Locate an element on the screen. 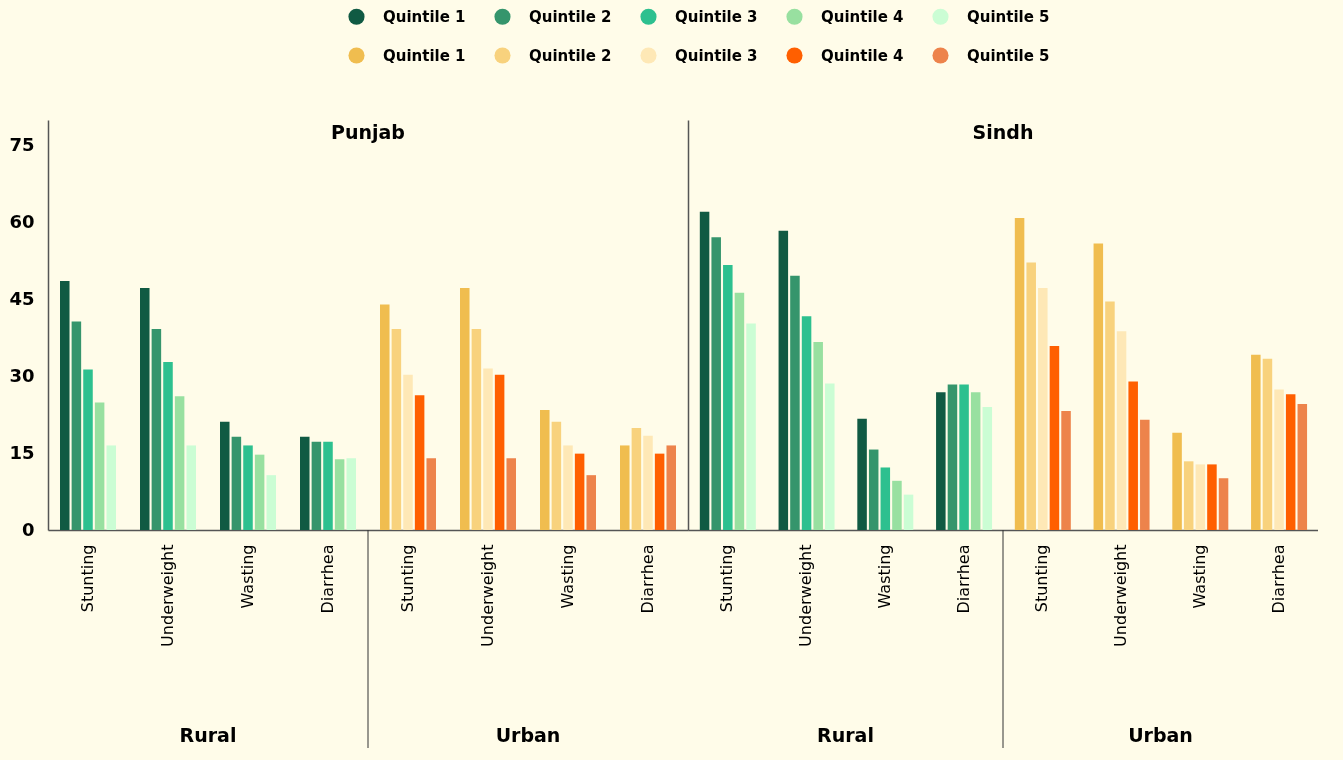 The image size is (1343, 760). y-tick-label: 15 is located at coordinates (22, 452).